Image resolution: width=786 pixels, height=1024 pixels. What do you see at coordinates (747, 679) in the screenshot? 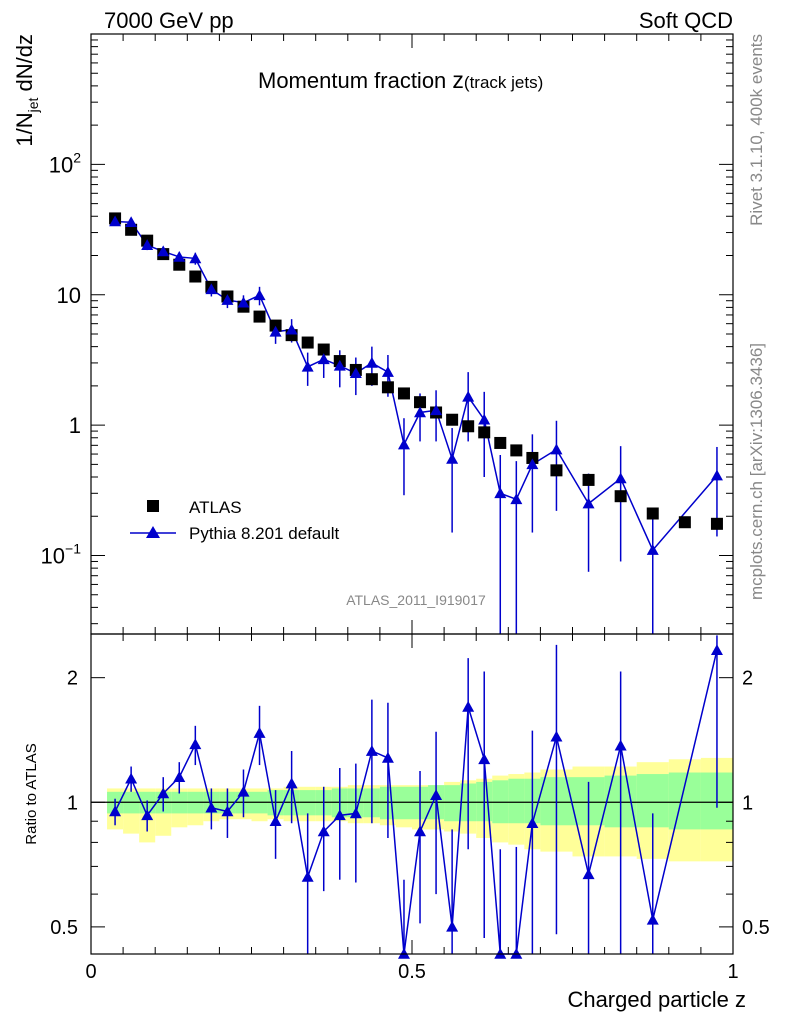
I see `ratio-y-tick-label-right: 2` at bounding box center [747, 679].